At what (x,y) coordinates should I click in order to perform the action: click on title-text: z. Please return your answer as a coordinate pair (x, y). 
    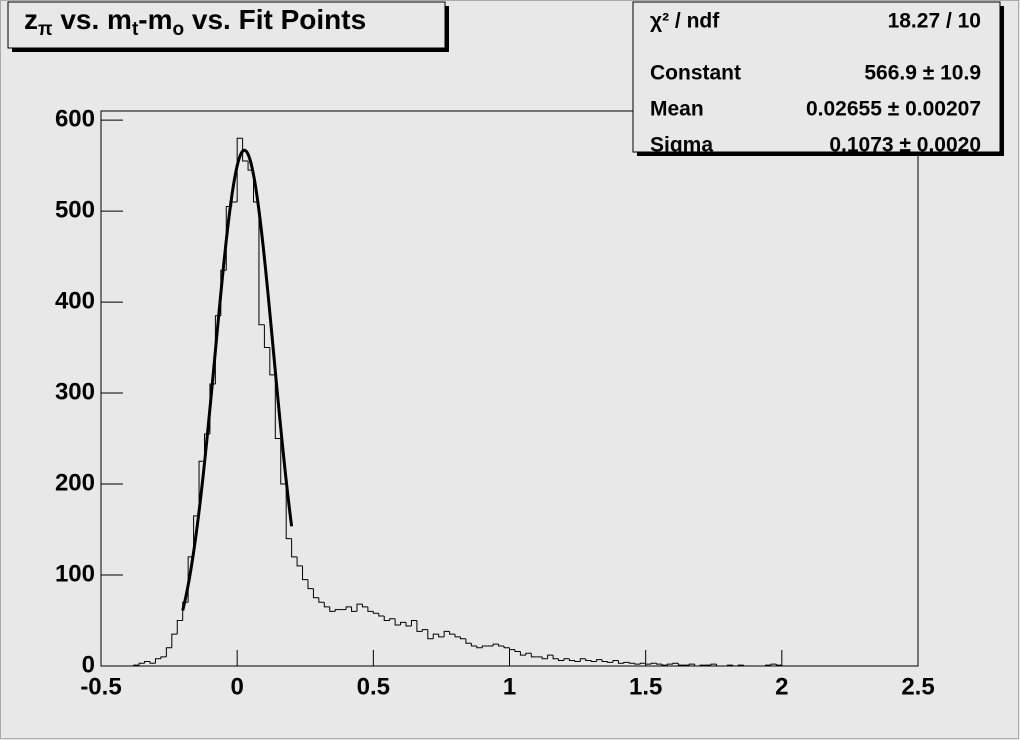
    Looking at the image, I should click on (31, 19).